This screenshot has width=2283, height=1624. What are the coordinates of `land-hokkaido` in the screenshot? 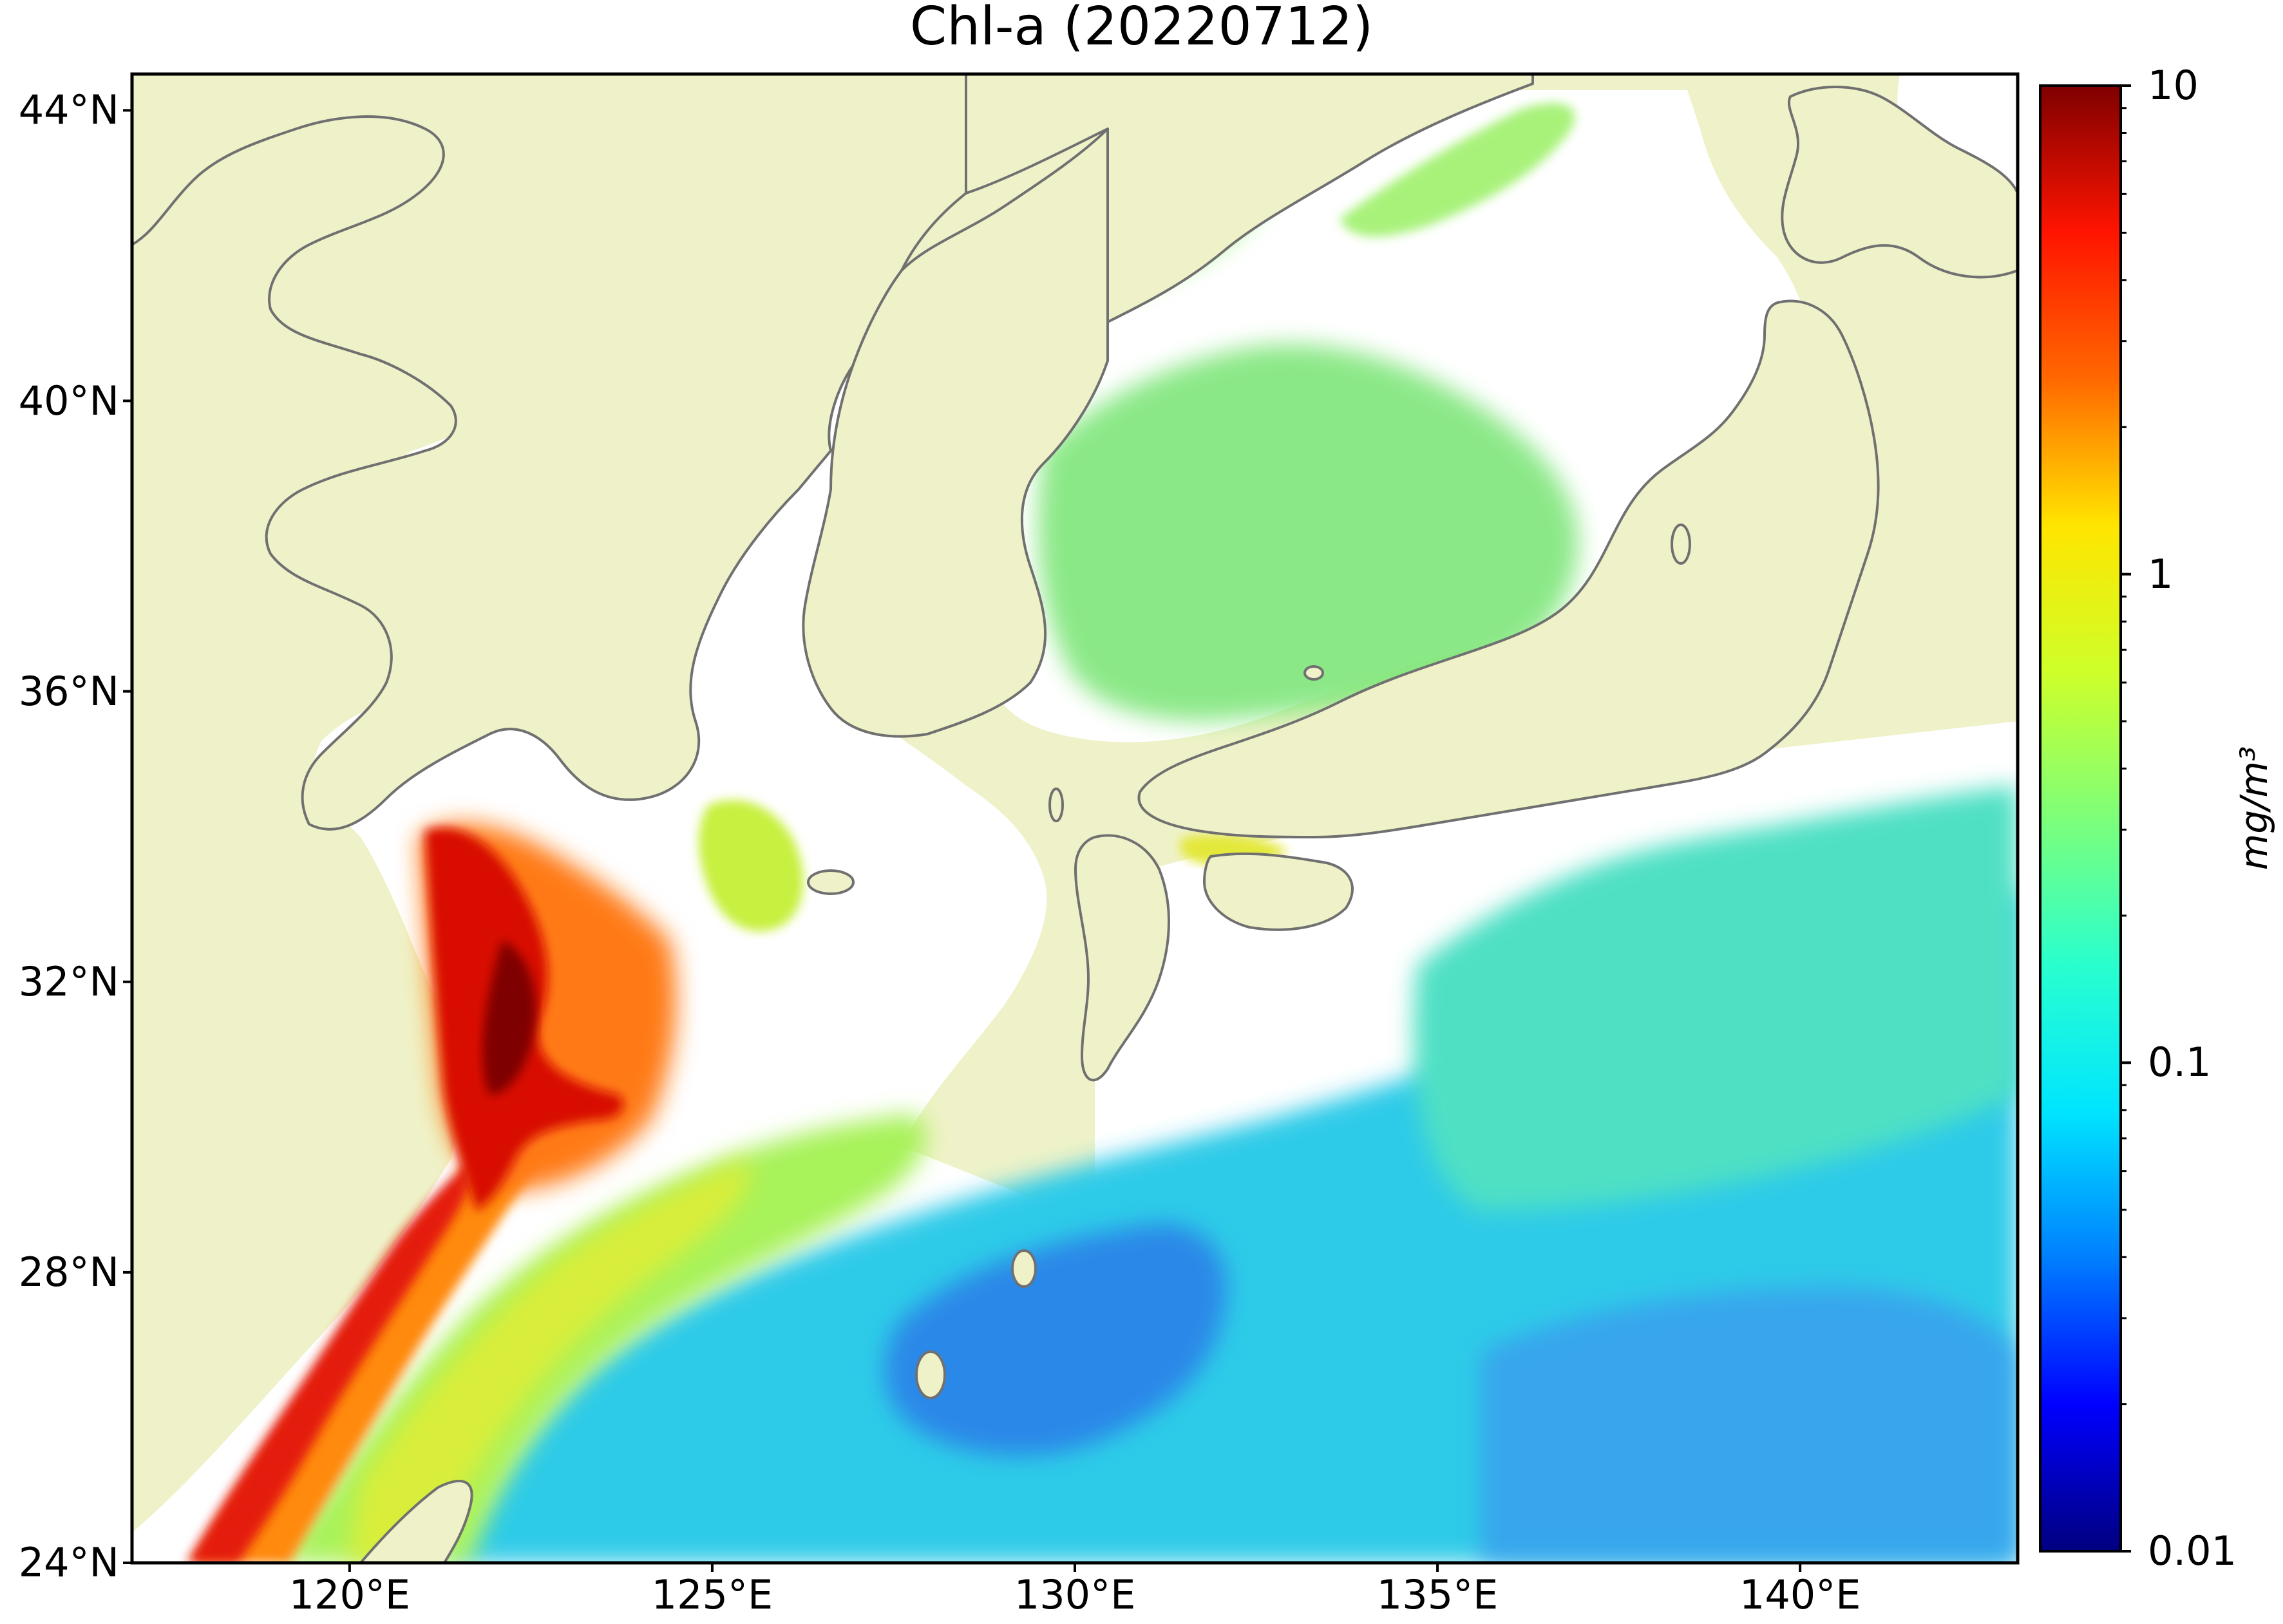 It's located at (1899, 182).